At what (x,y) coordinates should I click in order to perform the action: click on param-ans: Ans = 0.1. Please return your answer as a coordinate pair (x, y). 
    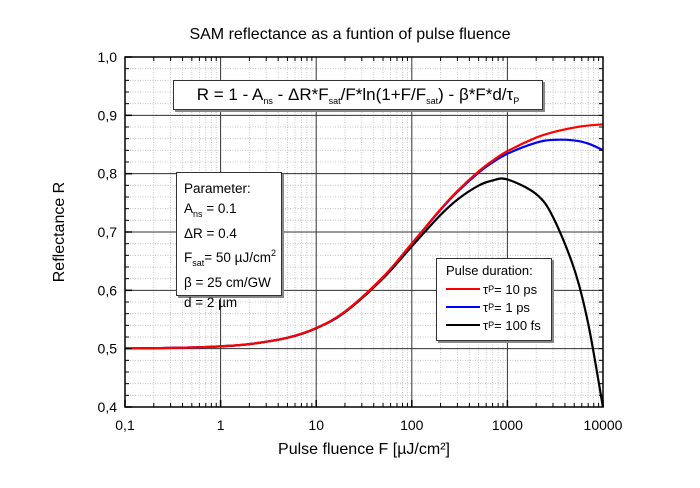
    Looking at the image, I should click on (232, 212).